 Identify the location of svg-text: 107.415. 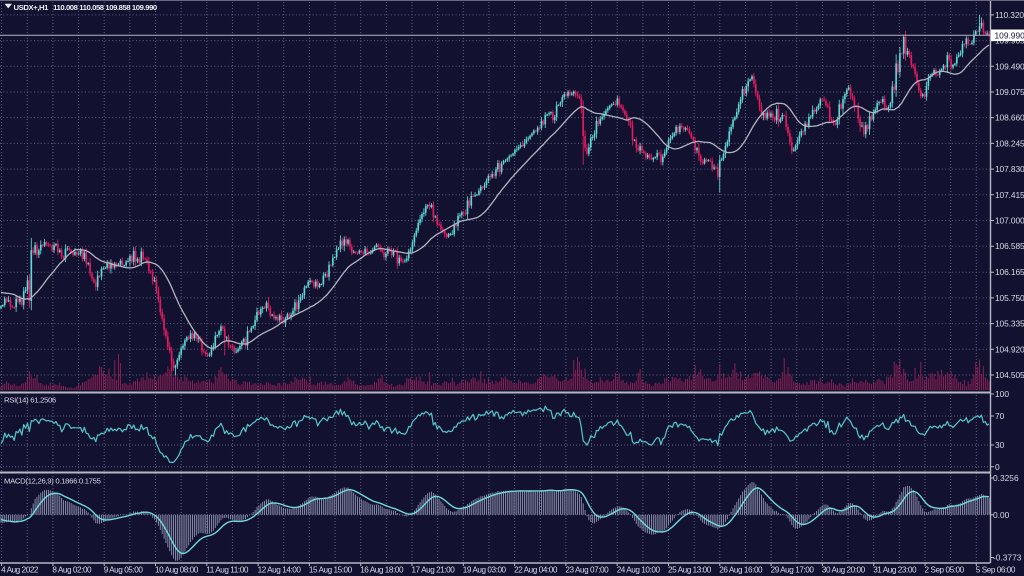
(1009, 195).